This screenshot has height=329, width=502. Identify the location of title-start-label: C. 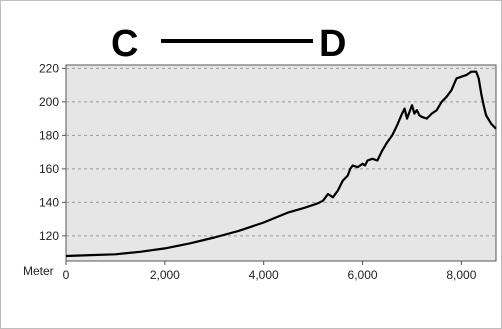
(124, 44).